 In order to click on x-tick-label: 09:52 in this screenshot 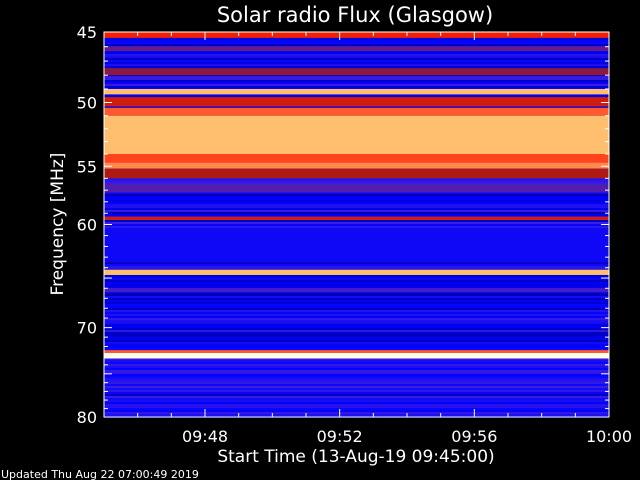, I will do `click(340, 436)`.